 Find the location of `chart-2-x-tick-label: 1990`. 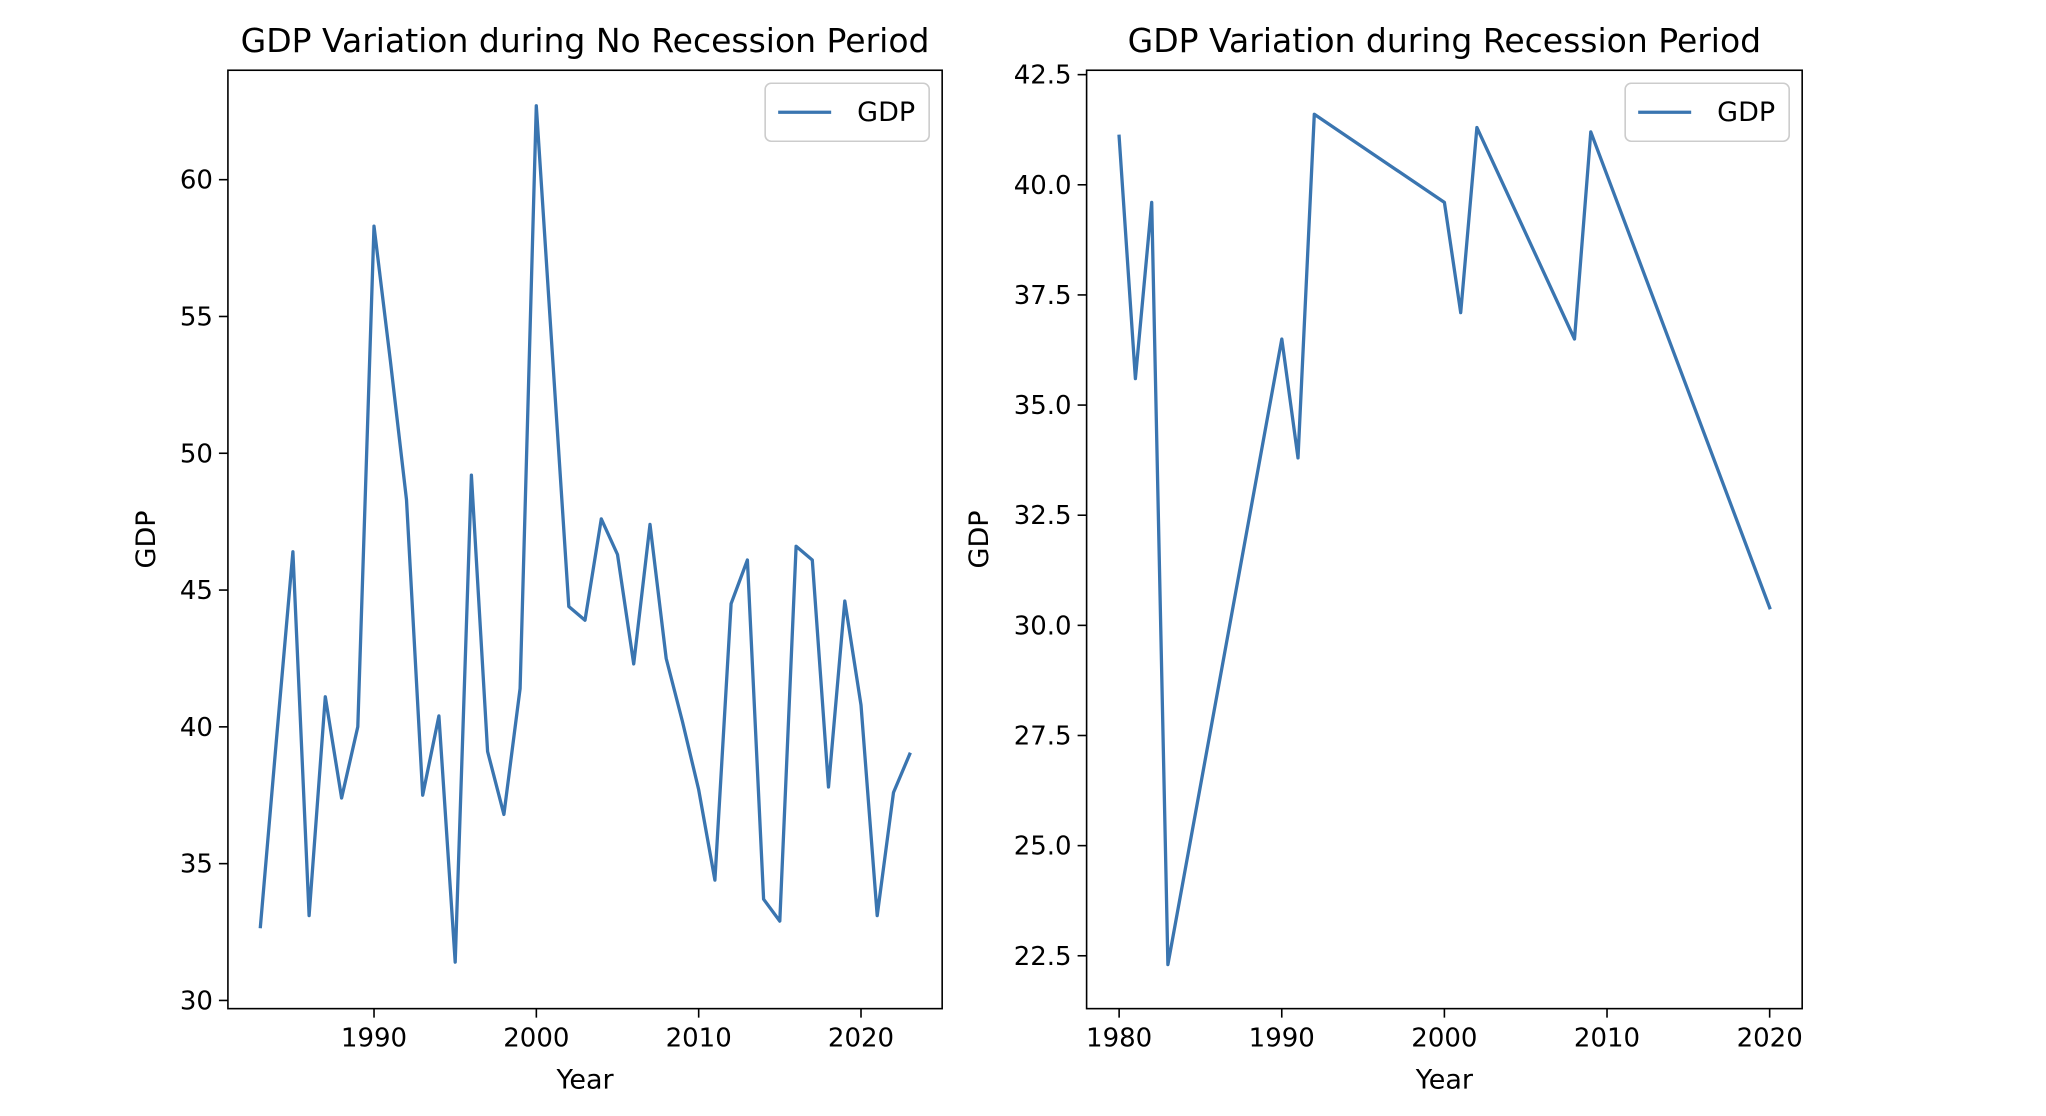

chart-2-x-tick-label: 1990 is located at coordinates (1282, 1039).